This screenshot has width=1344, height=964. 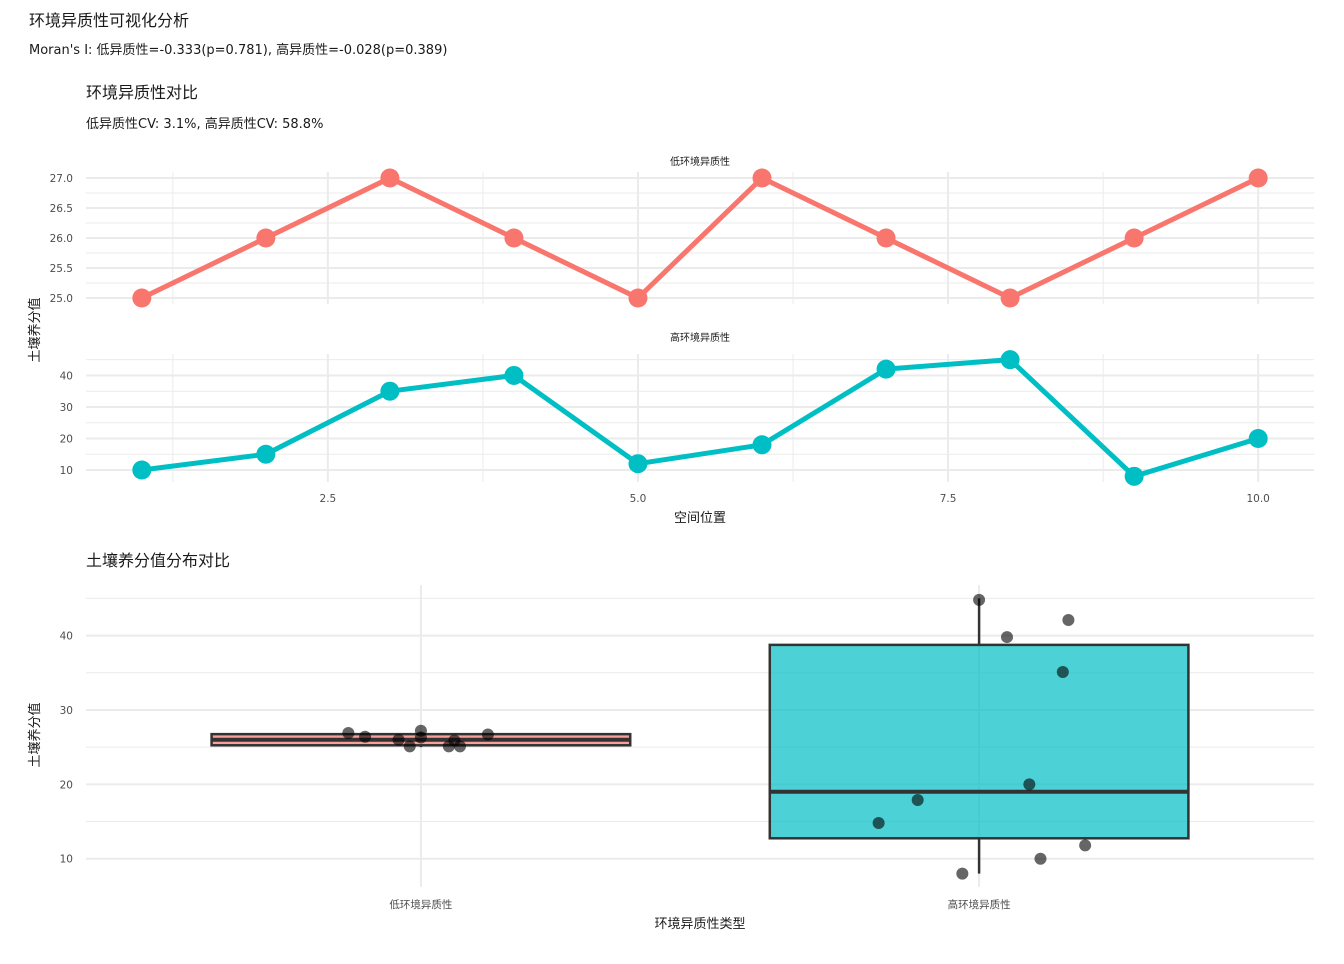 What do you see at coordinates (699, 924) in the screenshot?
I see `box-x-axis-title: 环境异质性类型` at bounding box center [699, 924].